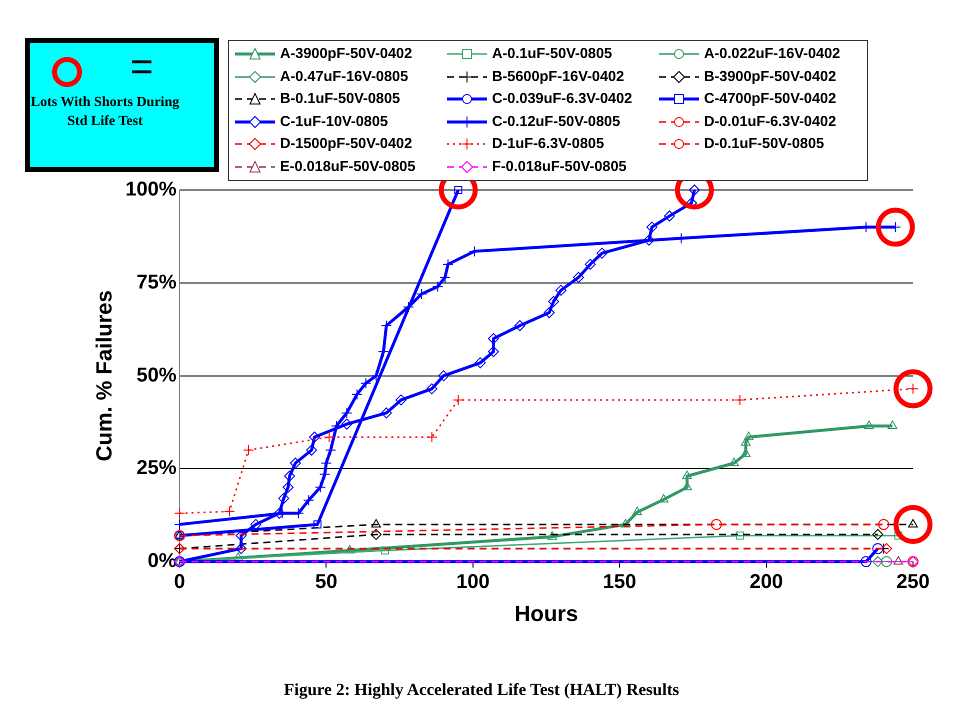 Image resolution: width=963 pixels, height=722 pixels. I want to click on text: Figure 2: Highly Accelerated Life Test (HALT) Results, so click(481, 690).